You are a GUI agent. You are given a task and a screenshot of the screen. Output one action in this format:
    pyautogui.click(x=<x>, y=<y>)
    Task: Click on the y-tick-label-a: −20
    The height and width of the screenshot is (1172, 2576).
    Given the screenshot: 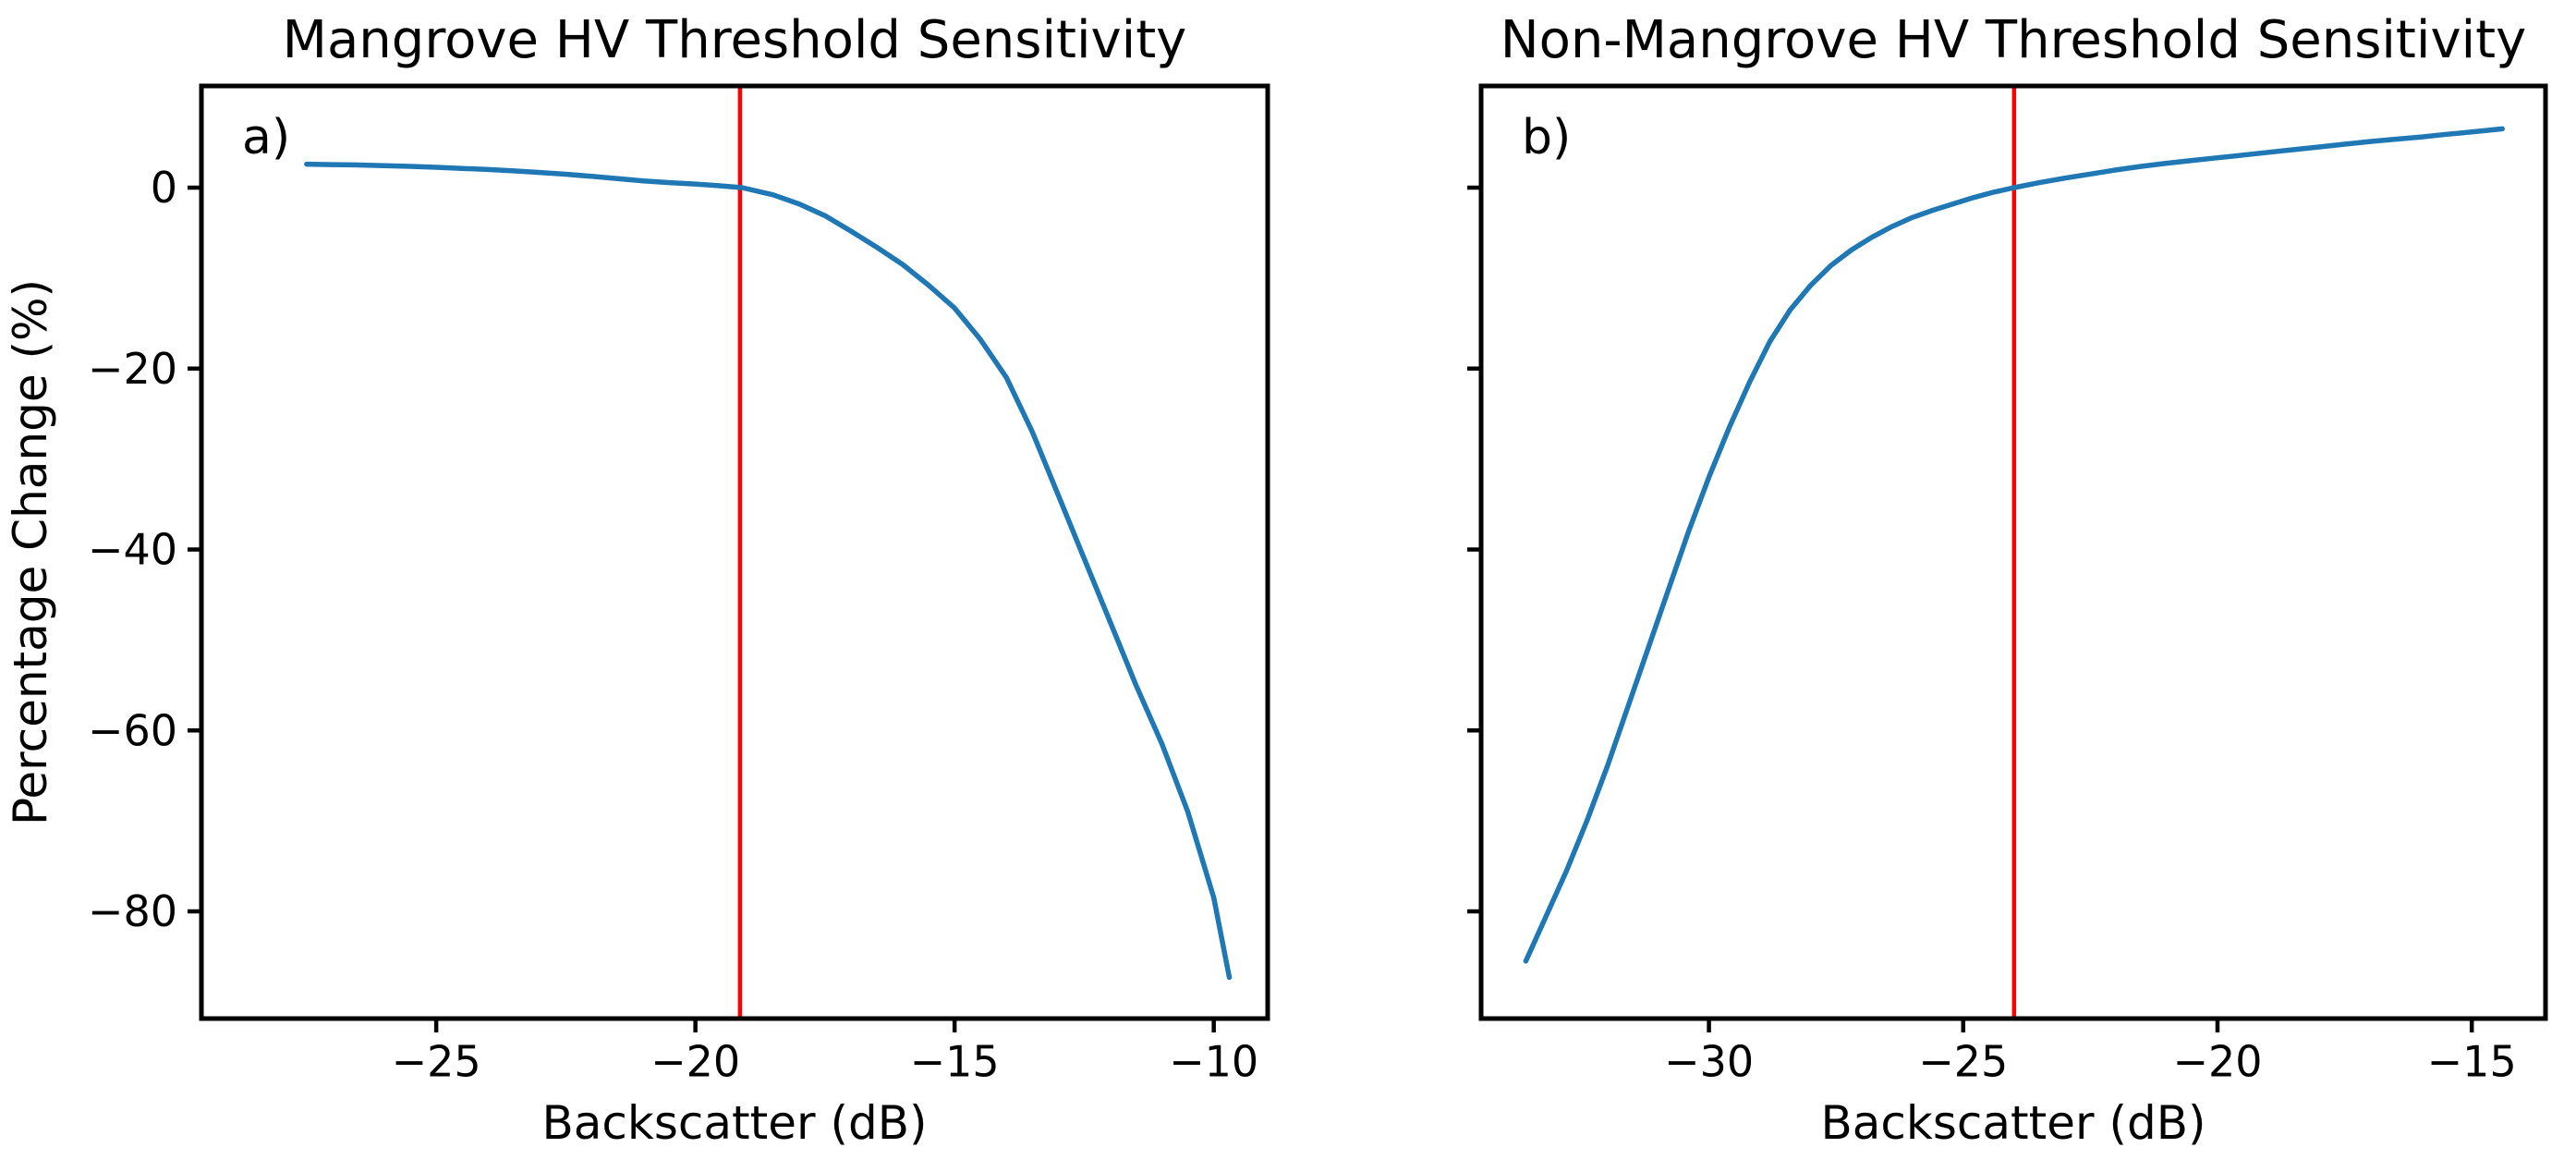 What is the action you would take?
    pyautogui.click(x=132, y=369)
    